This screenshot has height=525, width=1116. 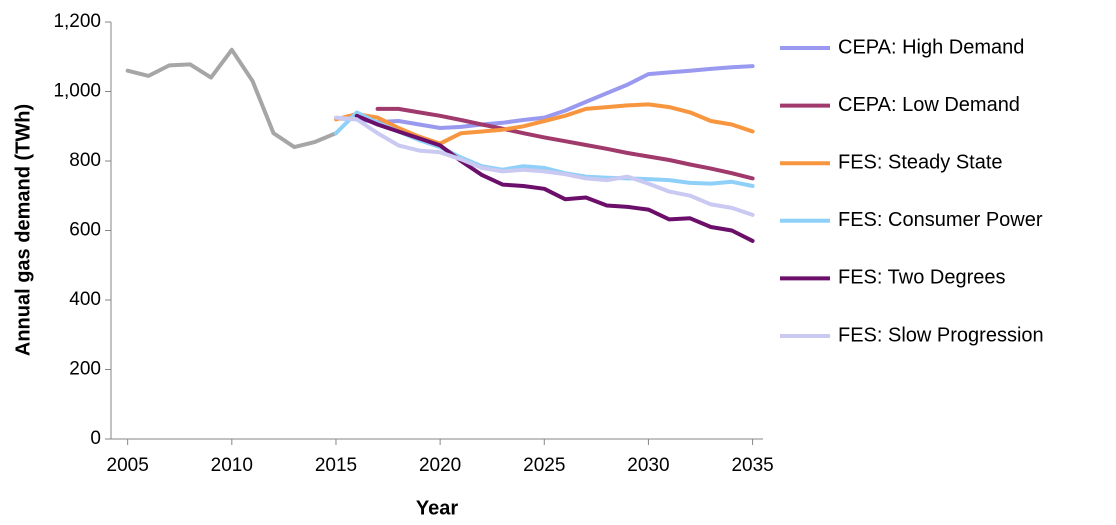 What do you see at coordinates (77, 91) in the screenshot?
I see `y-tick-label: 1,000` at bounding box center [77, 91].